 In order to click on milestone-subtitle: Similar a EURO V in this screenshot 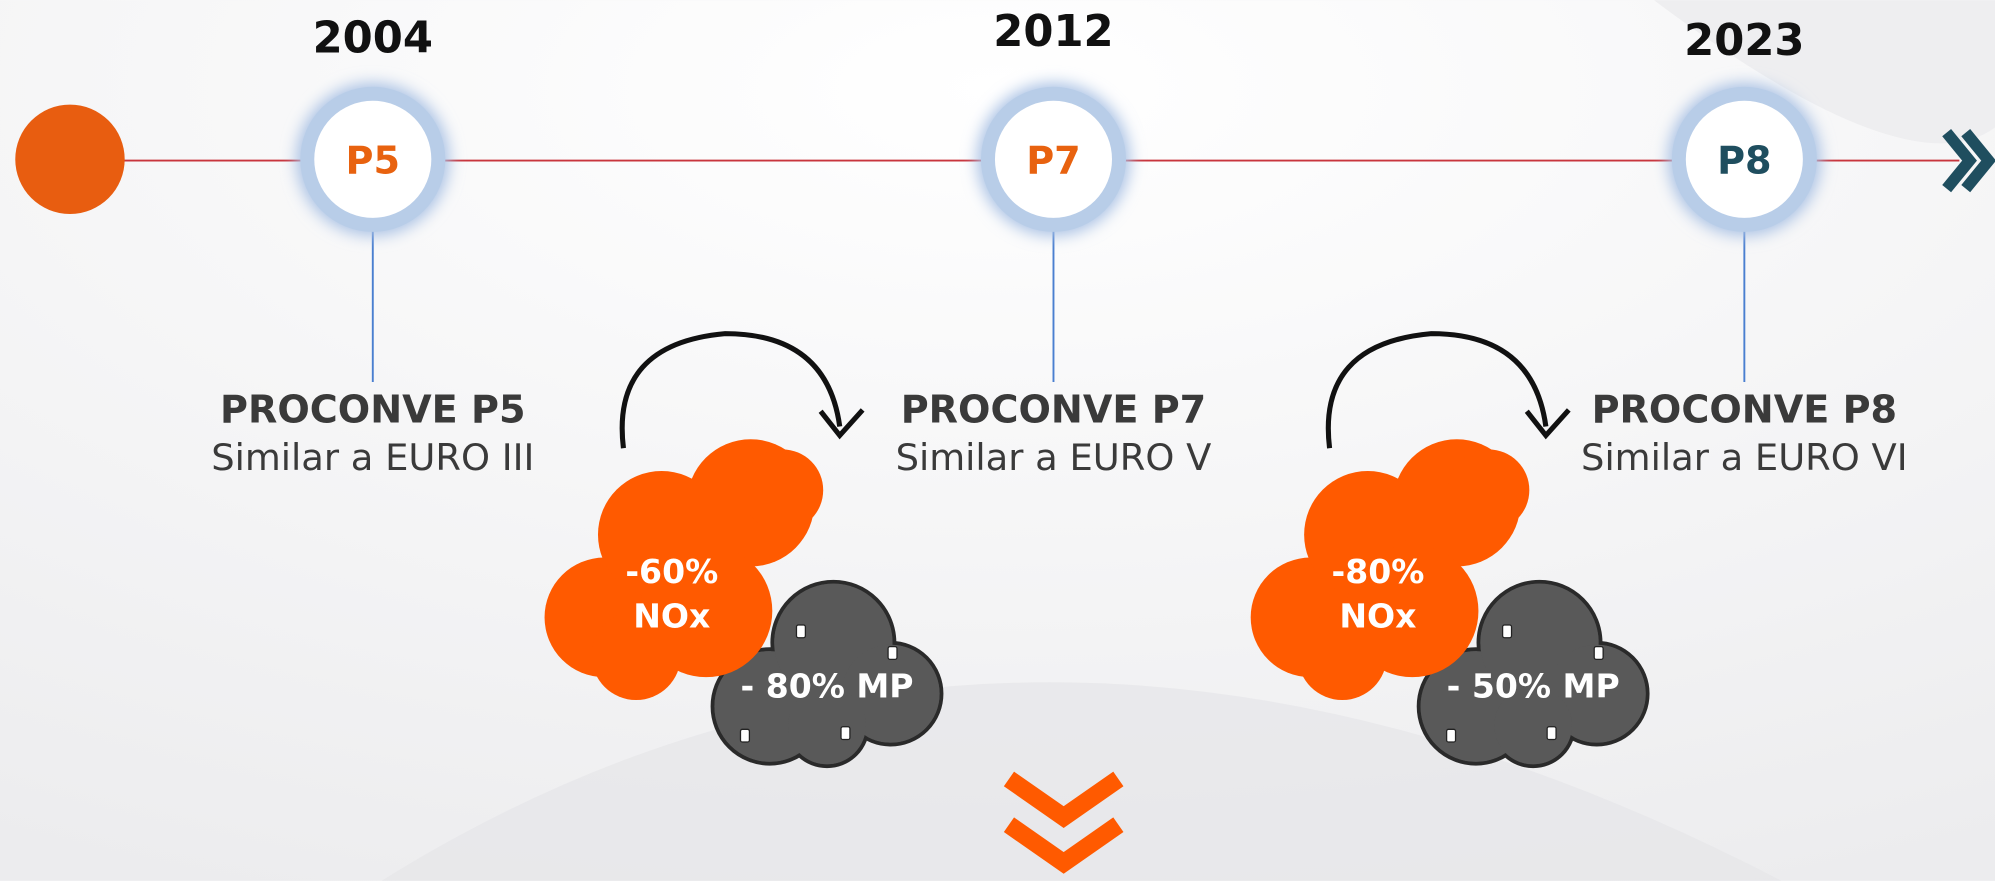, I will do `click(1054, 457)`.